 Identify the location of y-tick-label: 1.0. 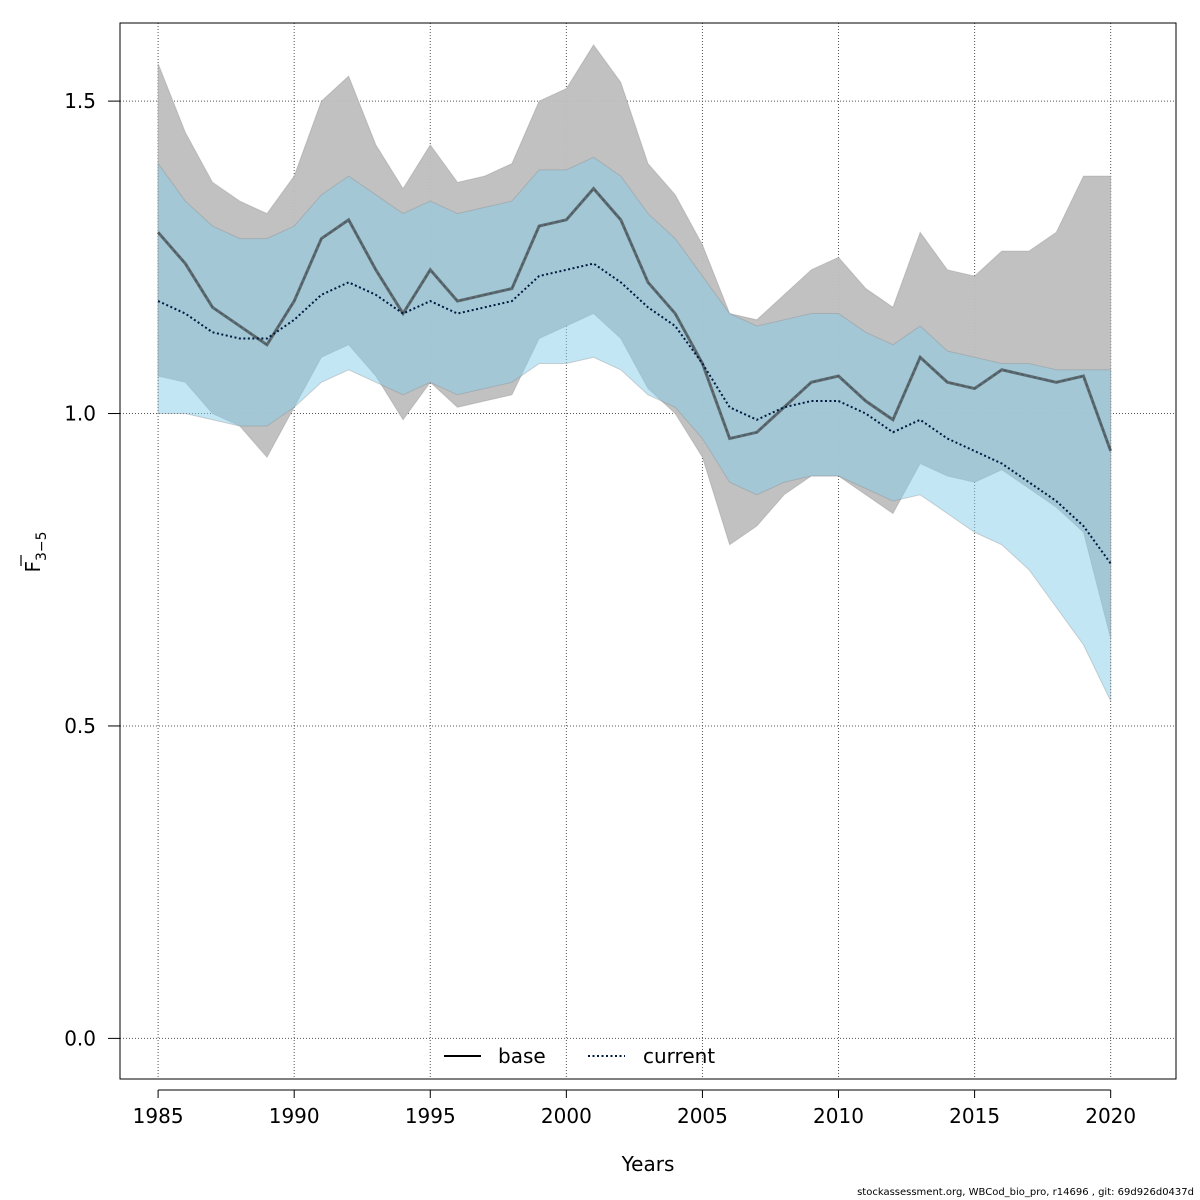
(80, 414).